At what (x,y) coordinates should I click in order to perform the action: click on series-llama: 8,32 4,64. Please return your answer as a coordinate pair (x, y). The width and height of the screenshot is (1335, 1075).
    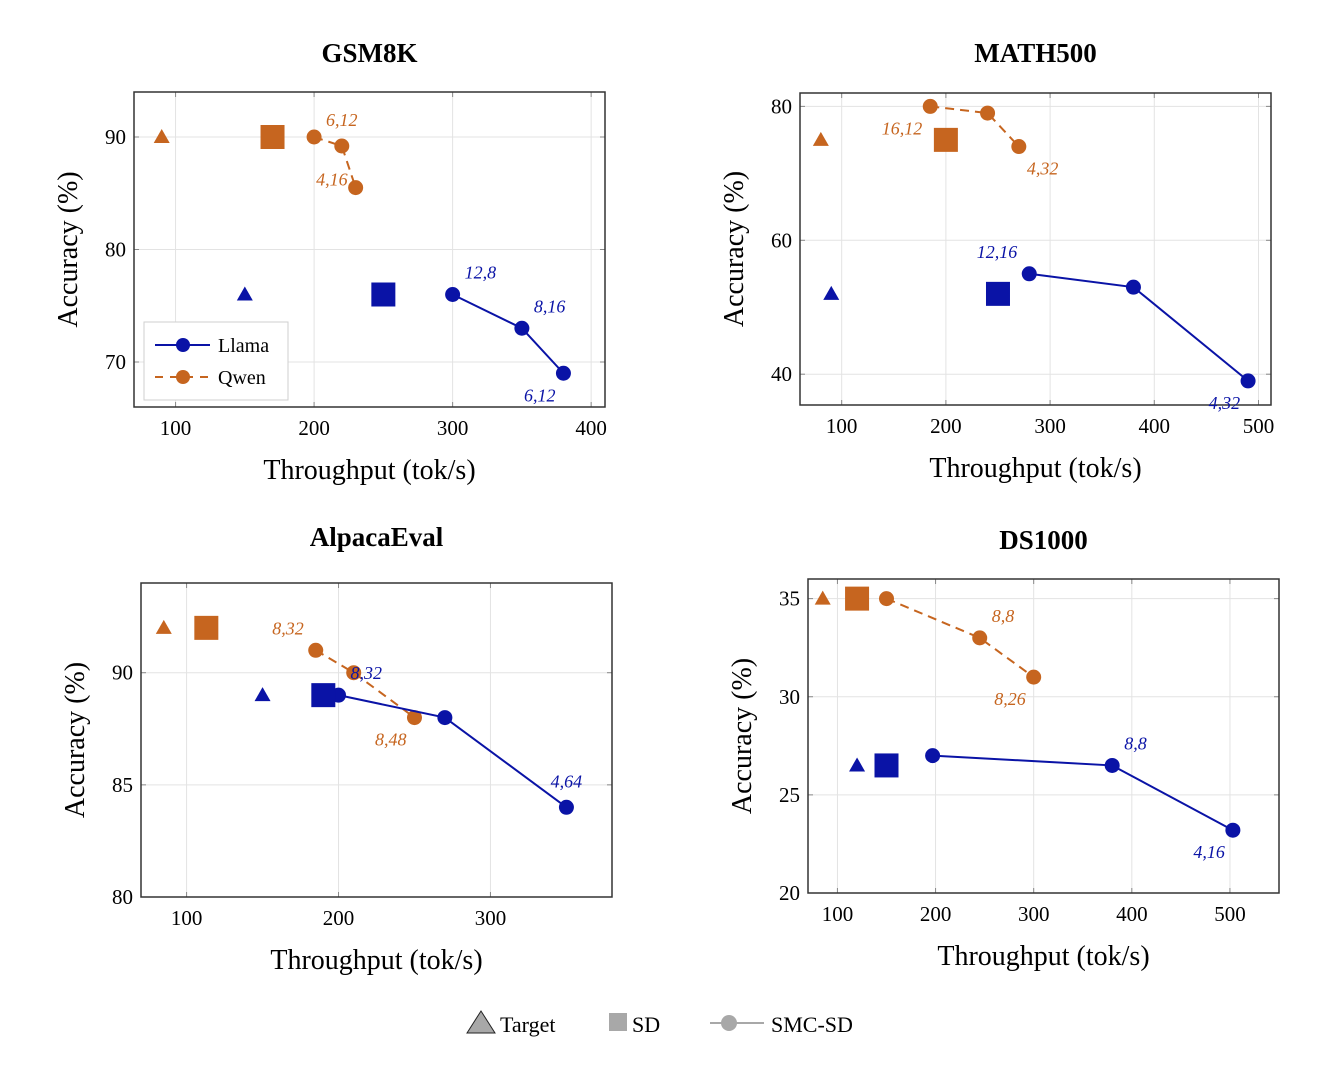
    Looking at the image, I should click on (418, 739).